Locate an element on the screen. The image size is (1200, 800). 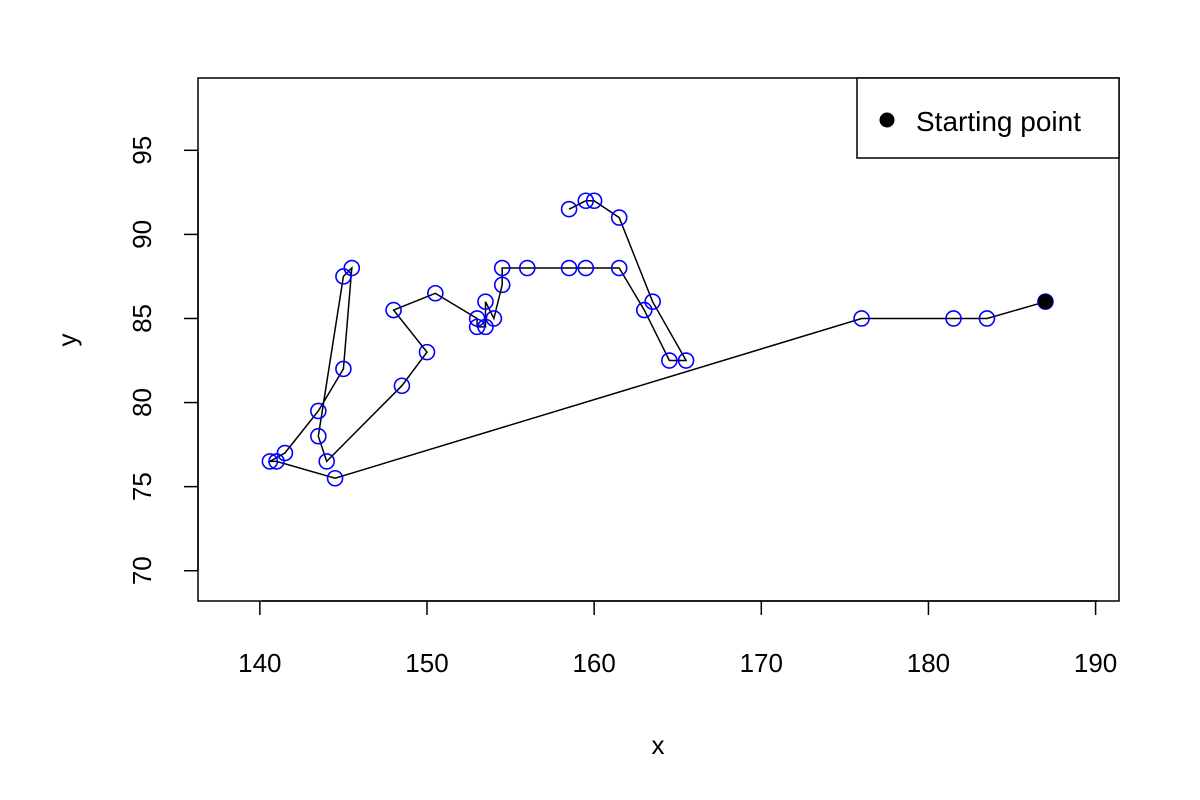
legend-starting-point-label: Starting point is located at coordinates (998, 121).